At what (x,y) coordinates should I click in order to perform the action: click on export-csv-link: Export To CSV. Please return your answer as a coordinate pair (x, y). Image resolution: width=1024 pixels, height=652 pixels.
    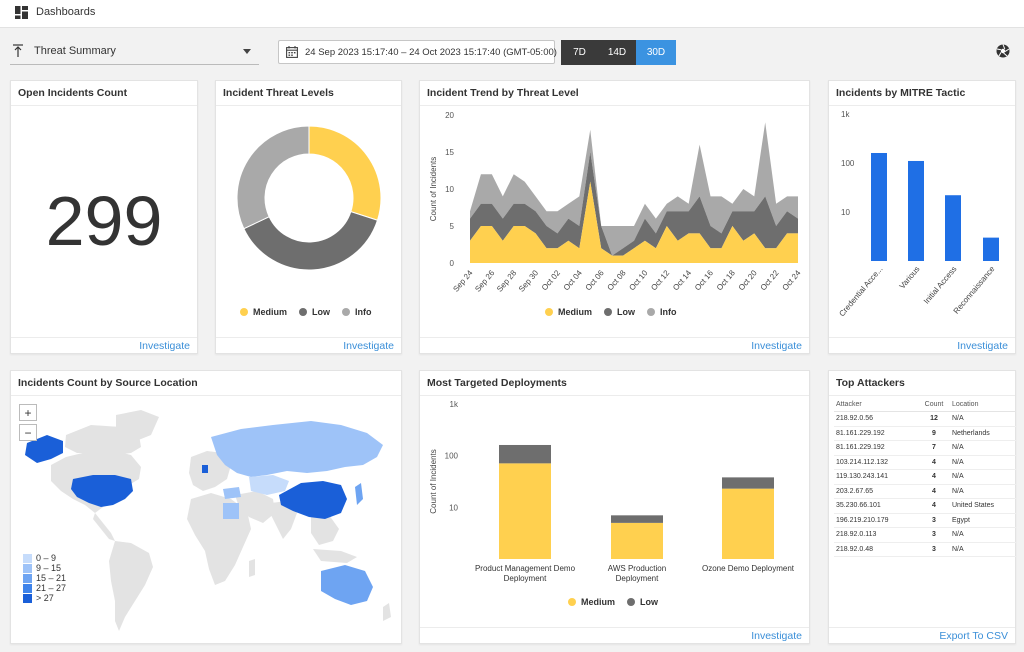
    Looking at the image, I should click on (973, 636).